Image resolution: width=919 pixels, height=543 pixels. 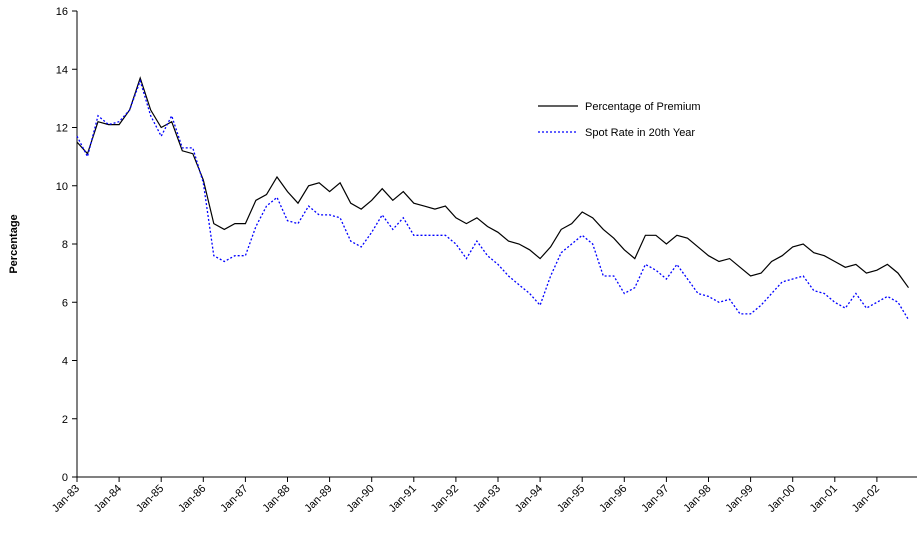 What do you see at coordinates (655, 499) in the screenshot?
I see `x-tick-label: Jan-97` at bounding box center [655, 499].